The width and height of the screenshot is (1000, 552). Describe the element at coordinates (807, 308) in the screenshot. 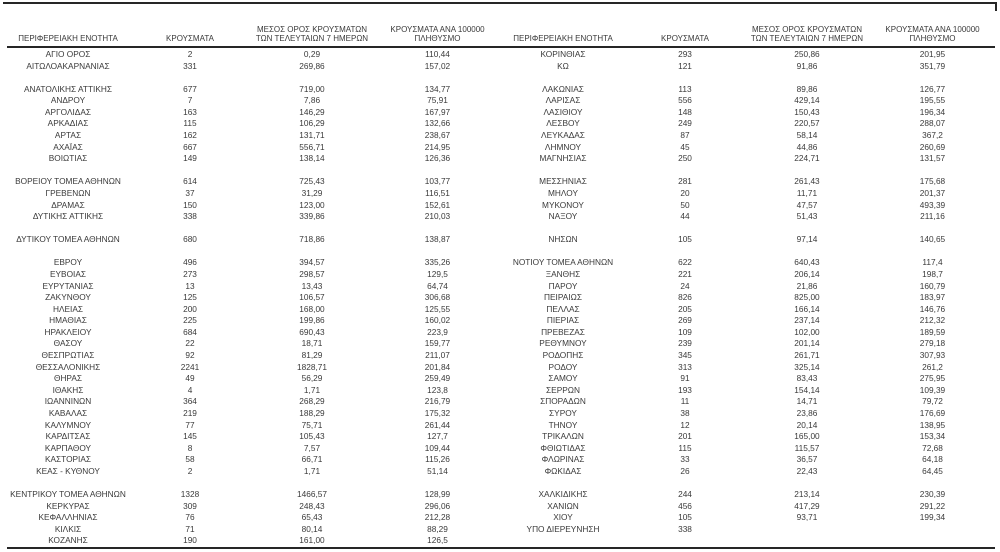

I see `cell-avg7: 166,14` at that location.